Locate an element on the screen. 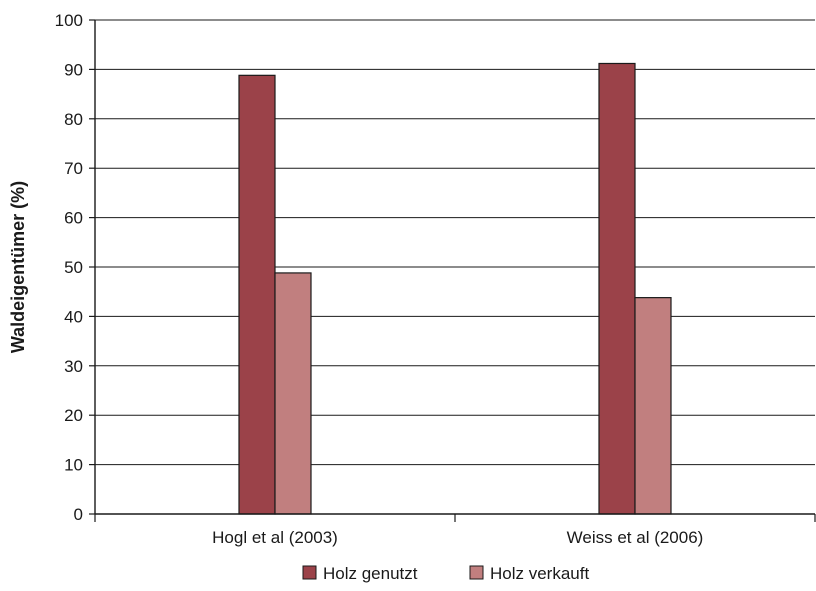 This screenshot has width=816, height=591. y-tick-label: 30 is located at coordinates (73, 366).